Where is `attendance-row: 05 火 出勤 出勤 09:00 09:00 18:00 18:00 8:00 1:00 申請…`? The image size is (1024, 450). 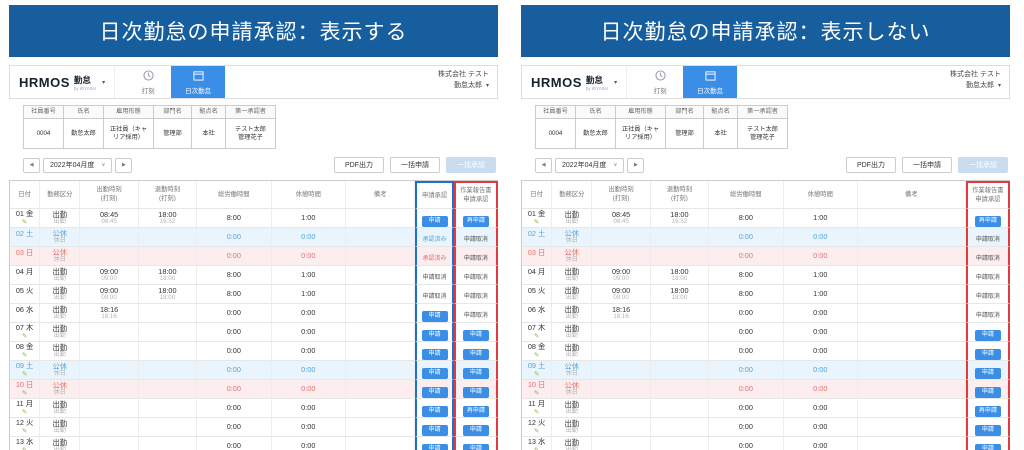
attendance-row: 05 火 出勤 出勤 09:00 09:00 18:00 18:00 8:00 1:00 申請… is located at coordinates (766, 295).